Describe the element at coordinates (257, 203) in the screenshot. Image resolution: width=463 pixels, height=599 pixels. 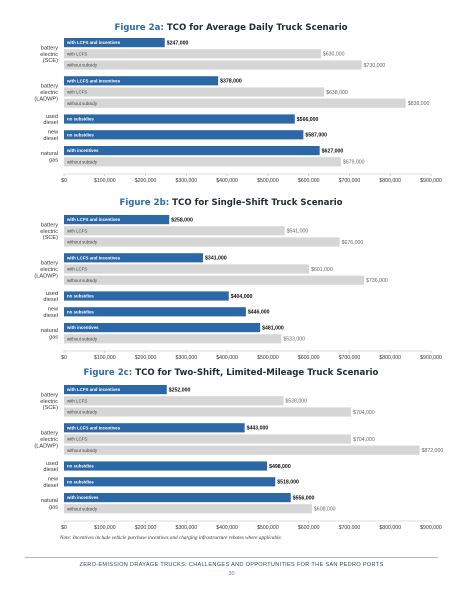
I see `figure-title-text: TCO for Single-Shift Truck Scenario` at that location.